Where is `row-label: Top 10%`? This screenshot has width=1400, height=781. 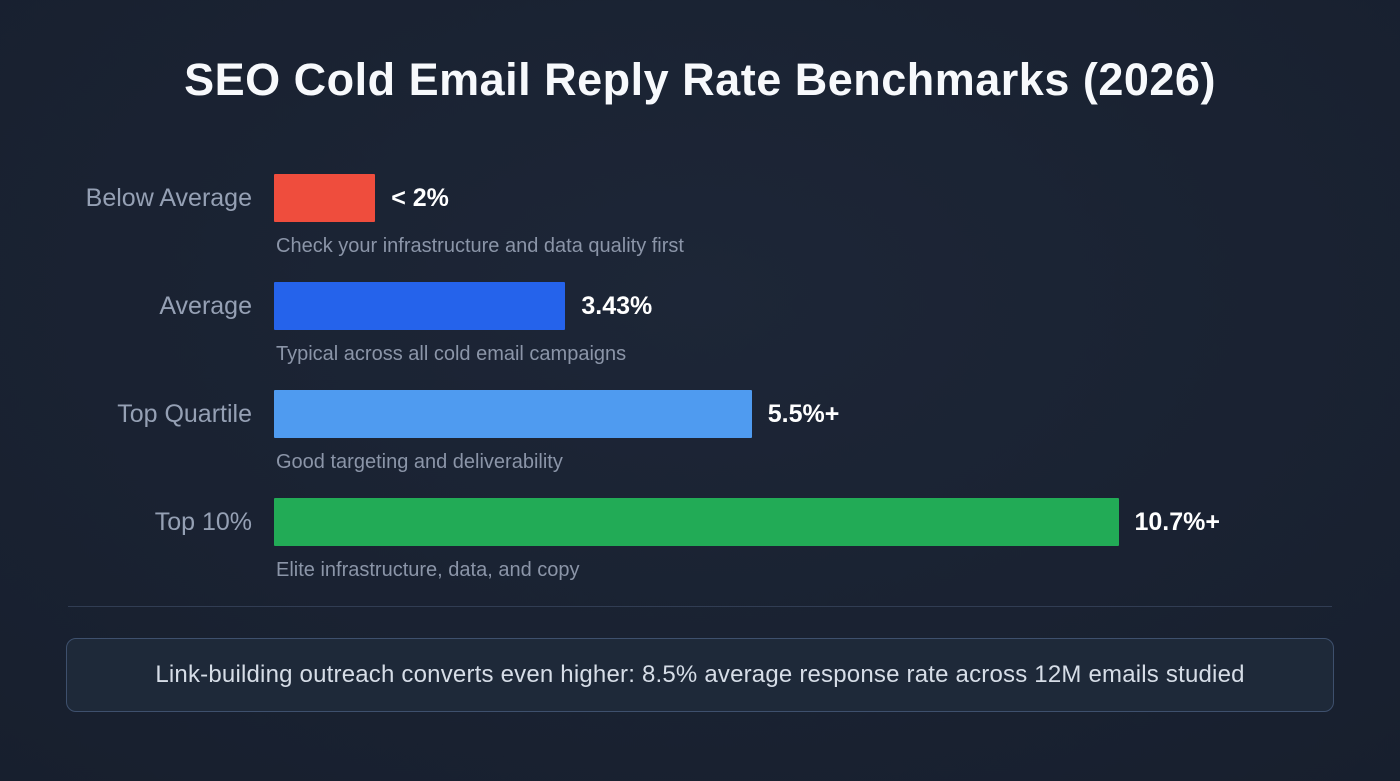
row-label: Top 10% is located at coordinates (203, 521).